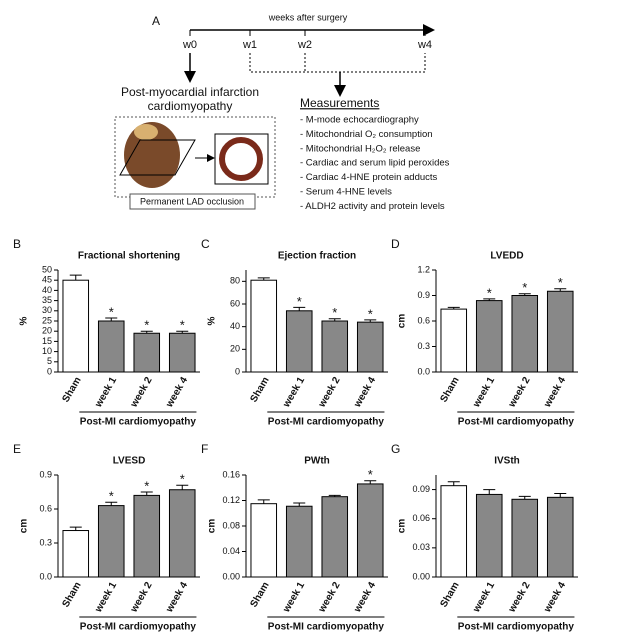 This screenshot has height=643, width=629. I want to click on y-tick-label: 0.3, so click(423, 346).